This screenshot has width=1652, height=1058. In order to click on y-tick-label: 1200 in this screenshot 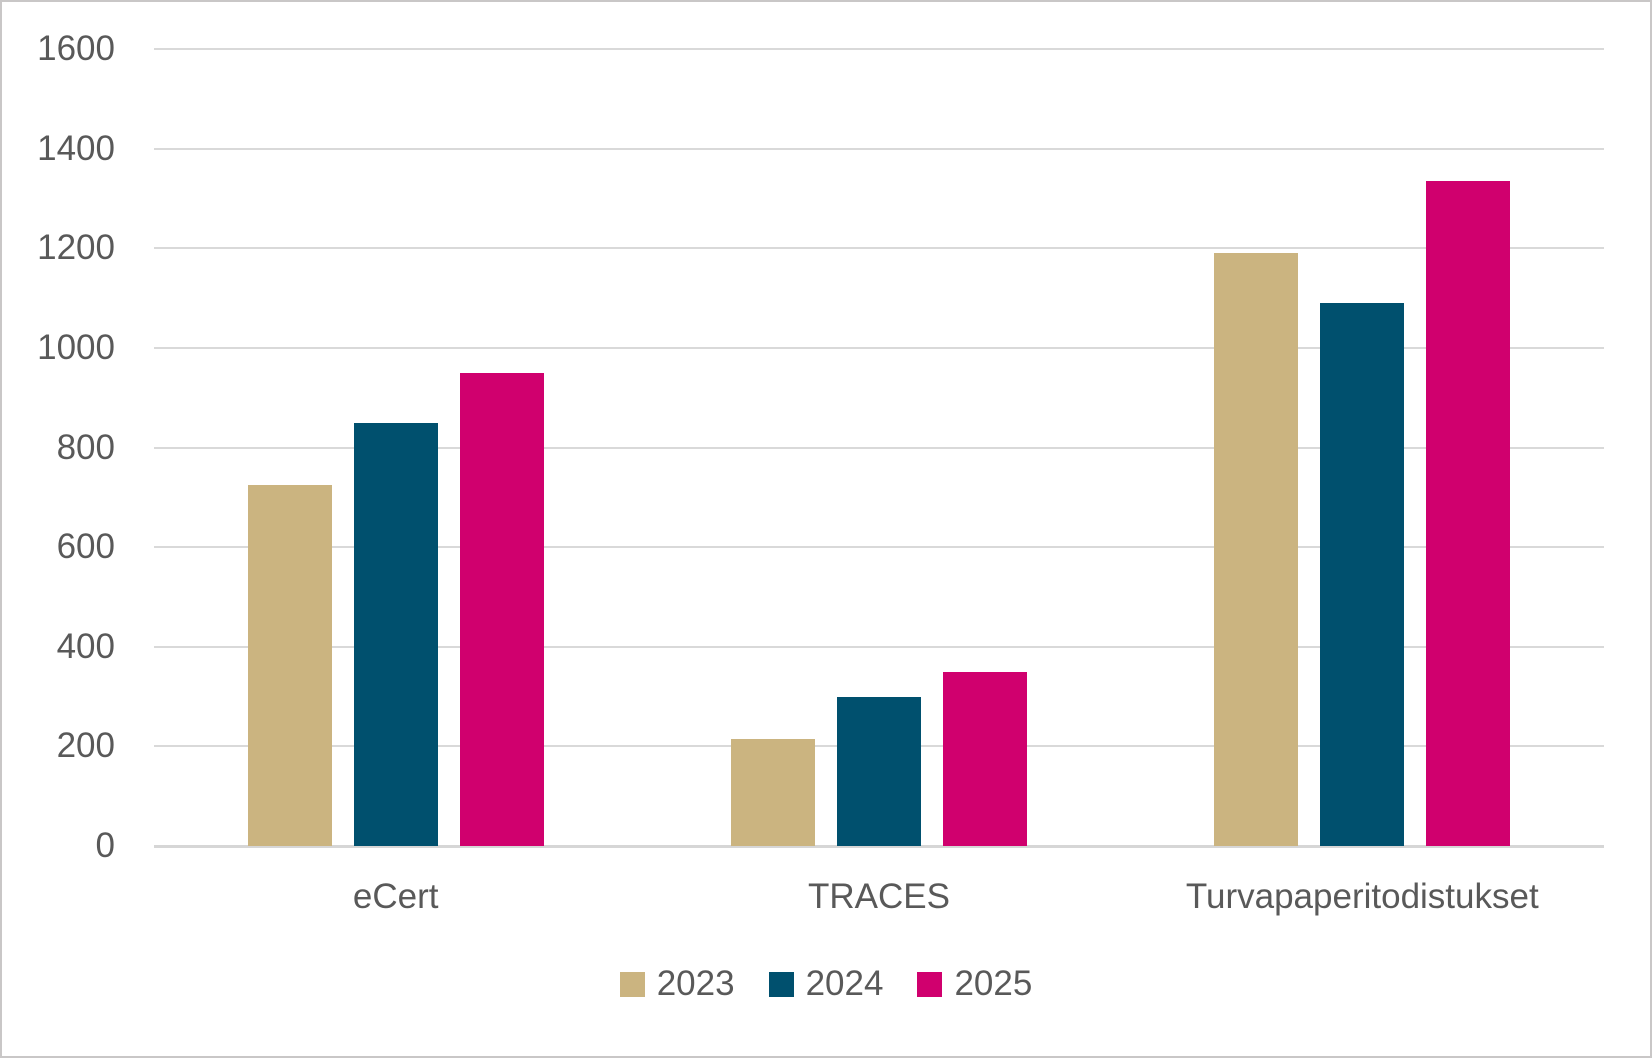, I will do `click(76, 248)`.